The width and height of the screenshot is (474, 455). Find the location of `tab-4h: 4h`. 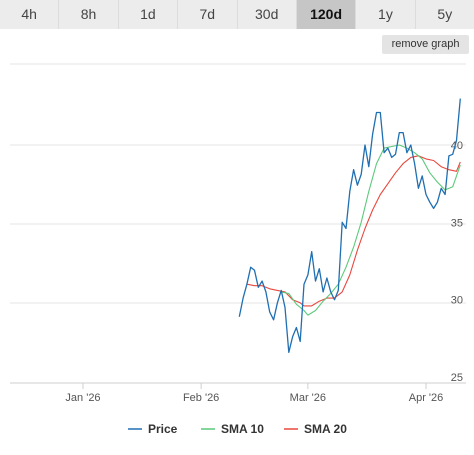

tab-4h: 4h is located at coordinates (30, 14).